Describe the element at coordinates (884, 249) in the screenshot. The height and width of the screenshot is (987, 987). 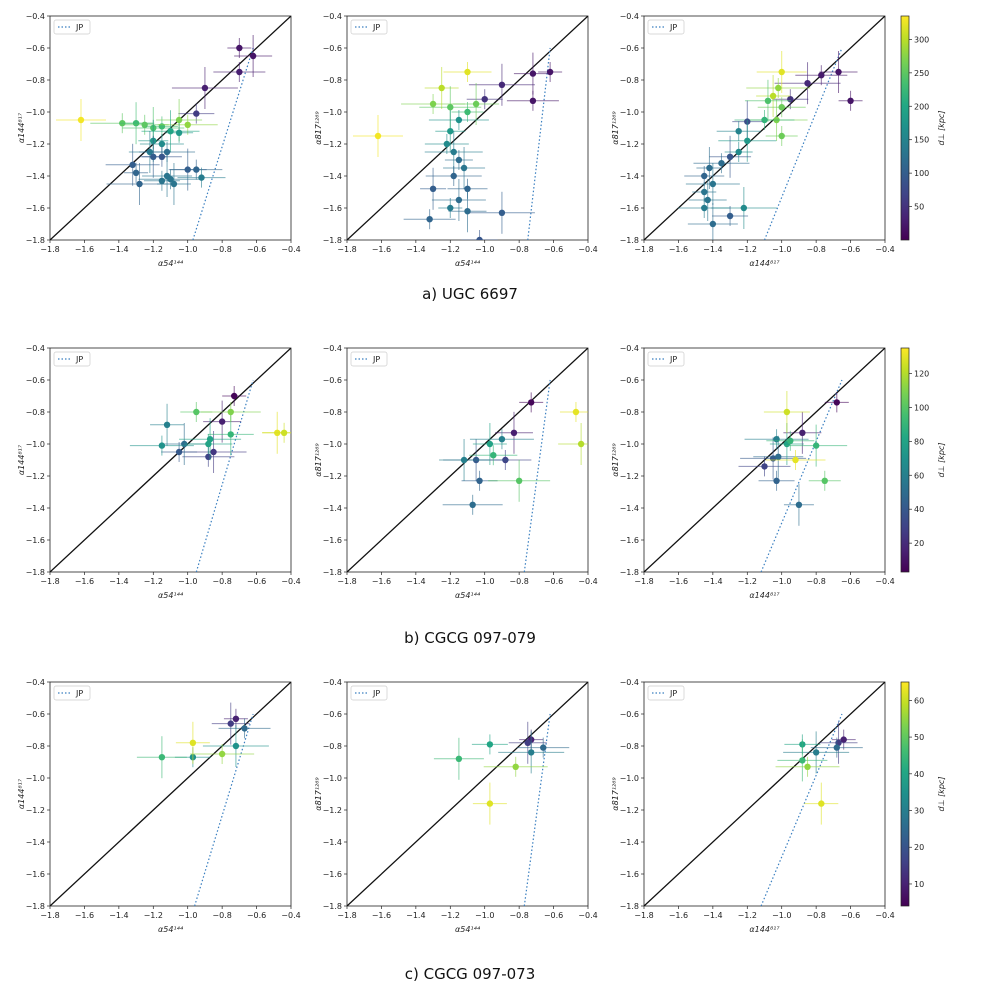
I see `x-tick-label: −0.4` at that location.